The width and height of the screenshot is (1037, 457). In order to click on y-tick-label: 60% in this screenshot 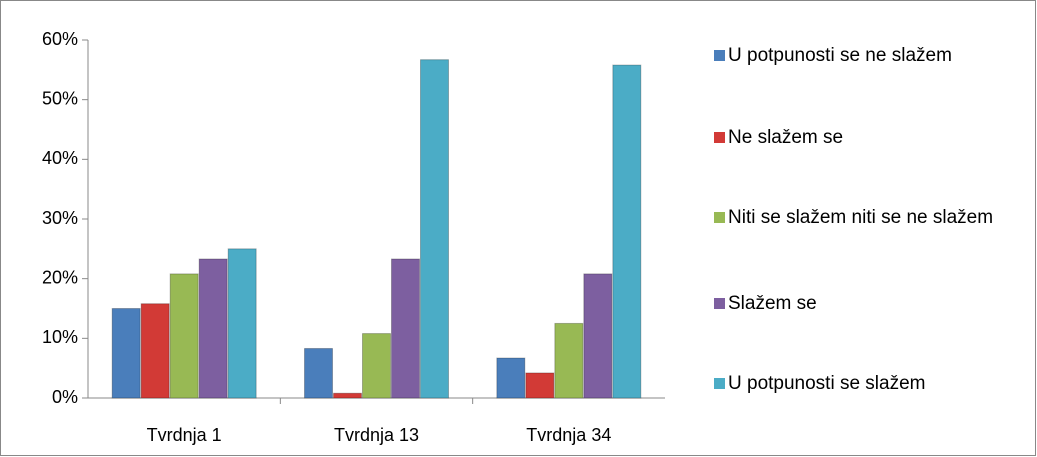, I will do `click(60, 39)`.